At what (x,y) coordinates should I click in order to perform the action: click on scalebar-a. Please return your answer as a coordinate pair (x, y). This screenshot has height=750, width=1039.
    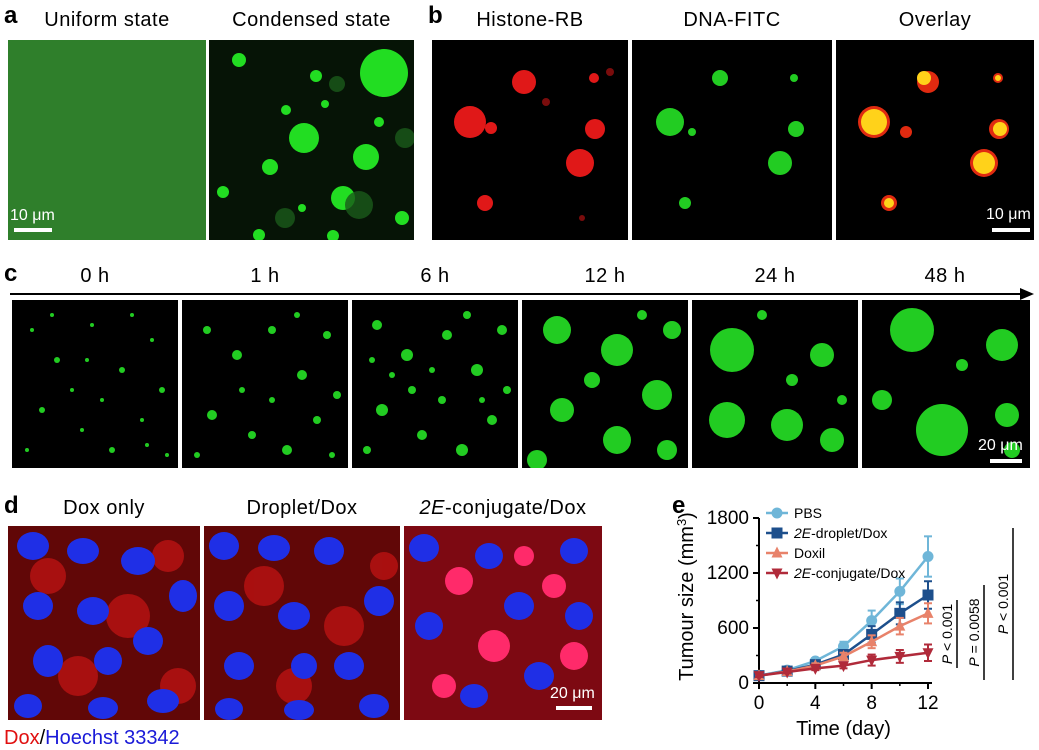
    Looking at the image, I should click on (33, 230).